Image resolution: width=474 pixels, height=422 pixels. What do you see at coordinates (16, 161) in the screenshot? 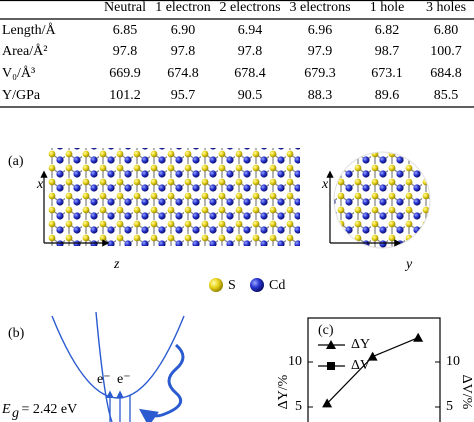
I see `panel-label: (a)` at bounding box center [16, 161].